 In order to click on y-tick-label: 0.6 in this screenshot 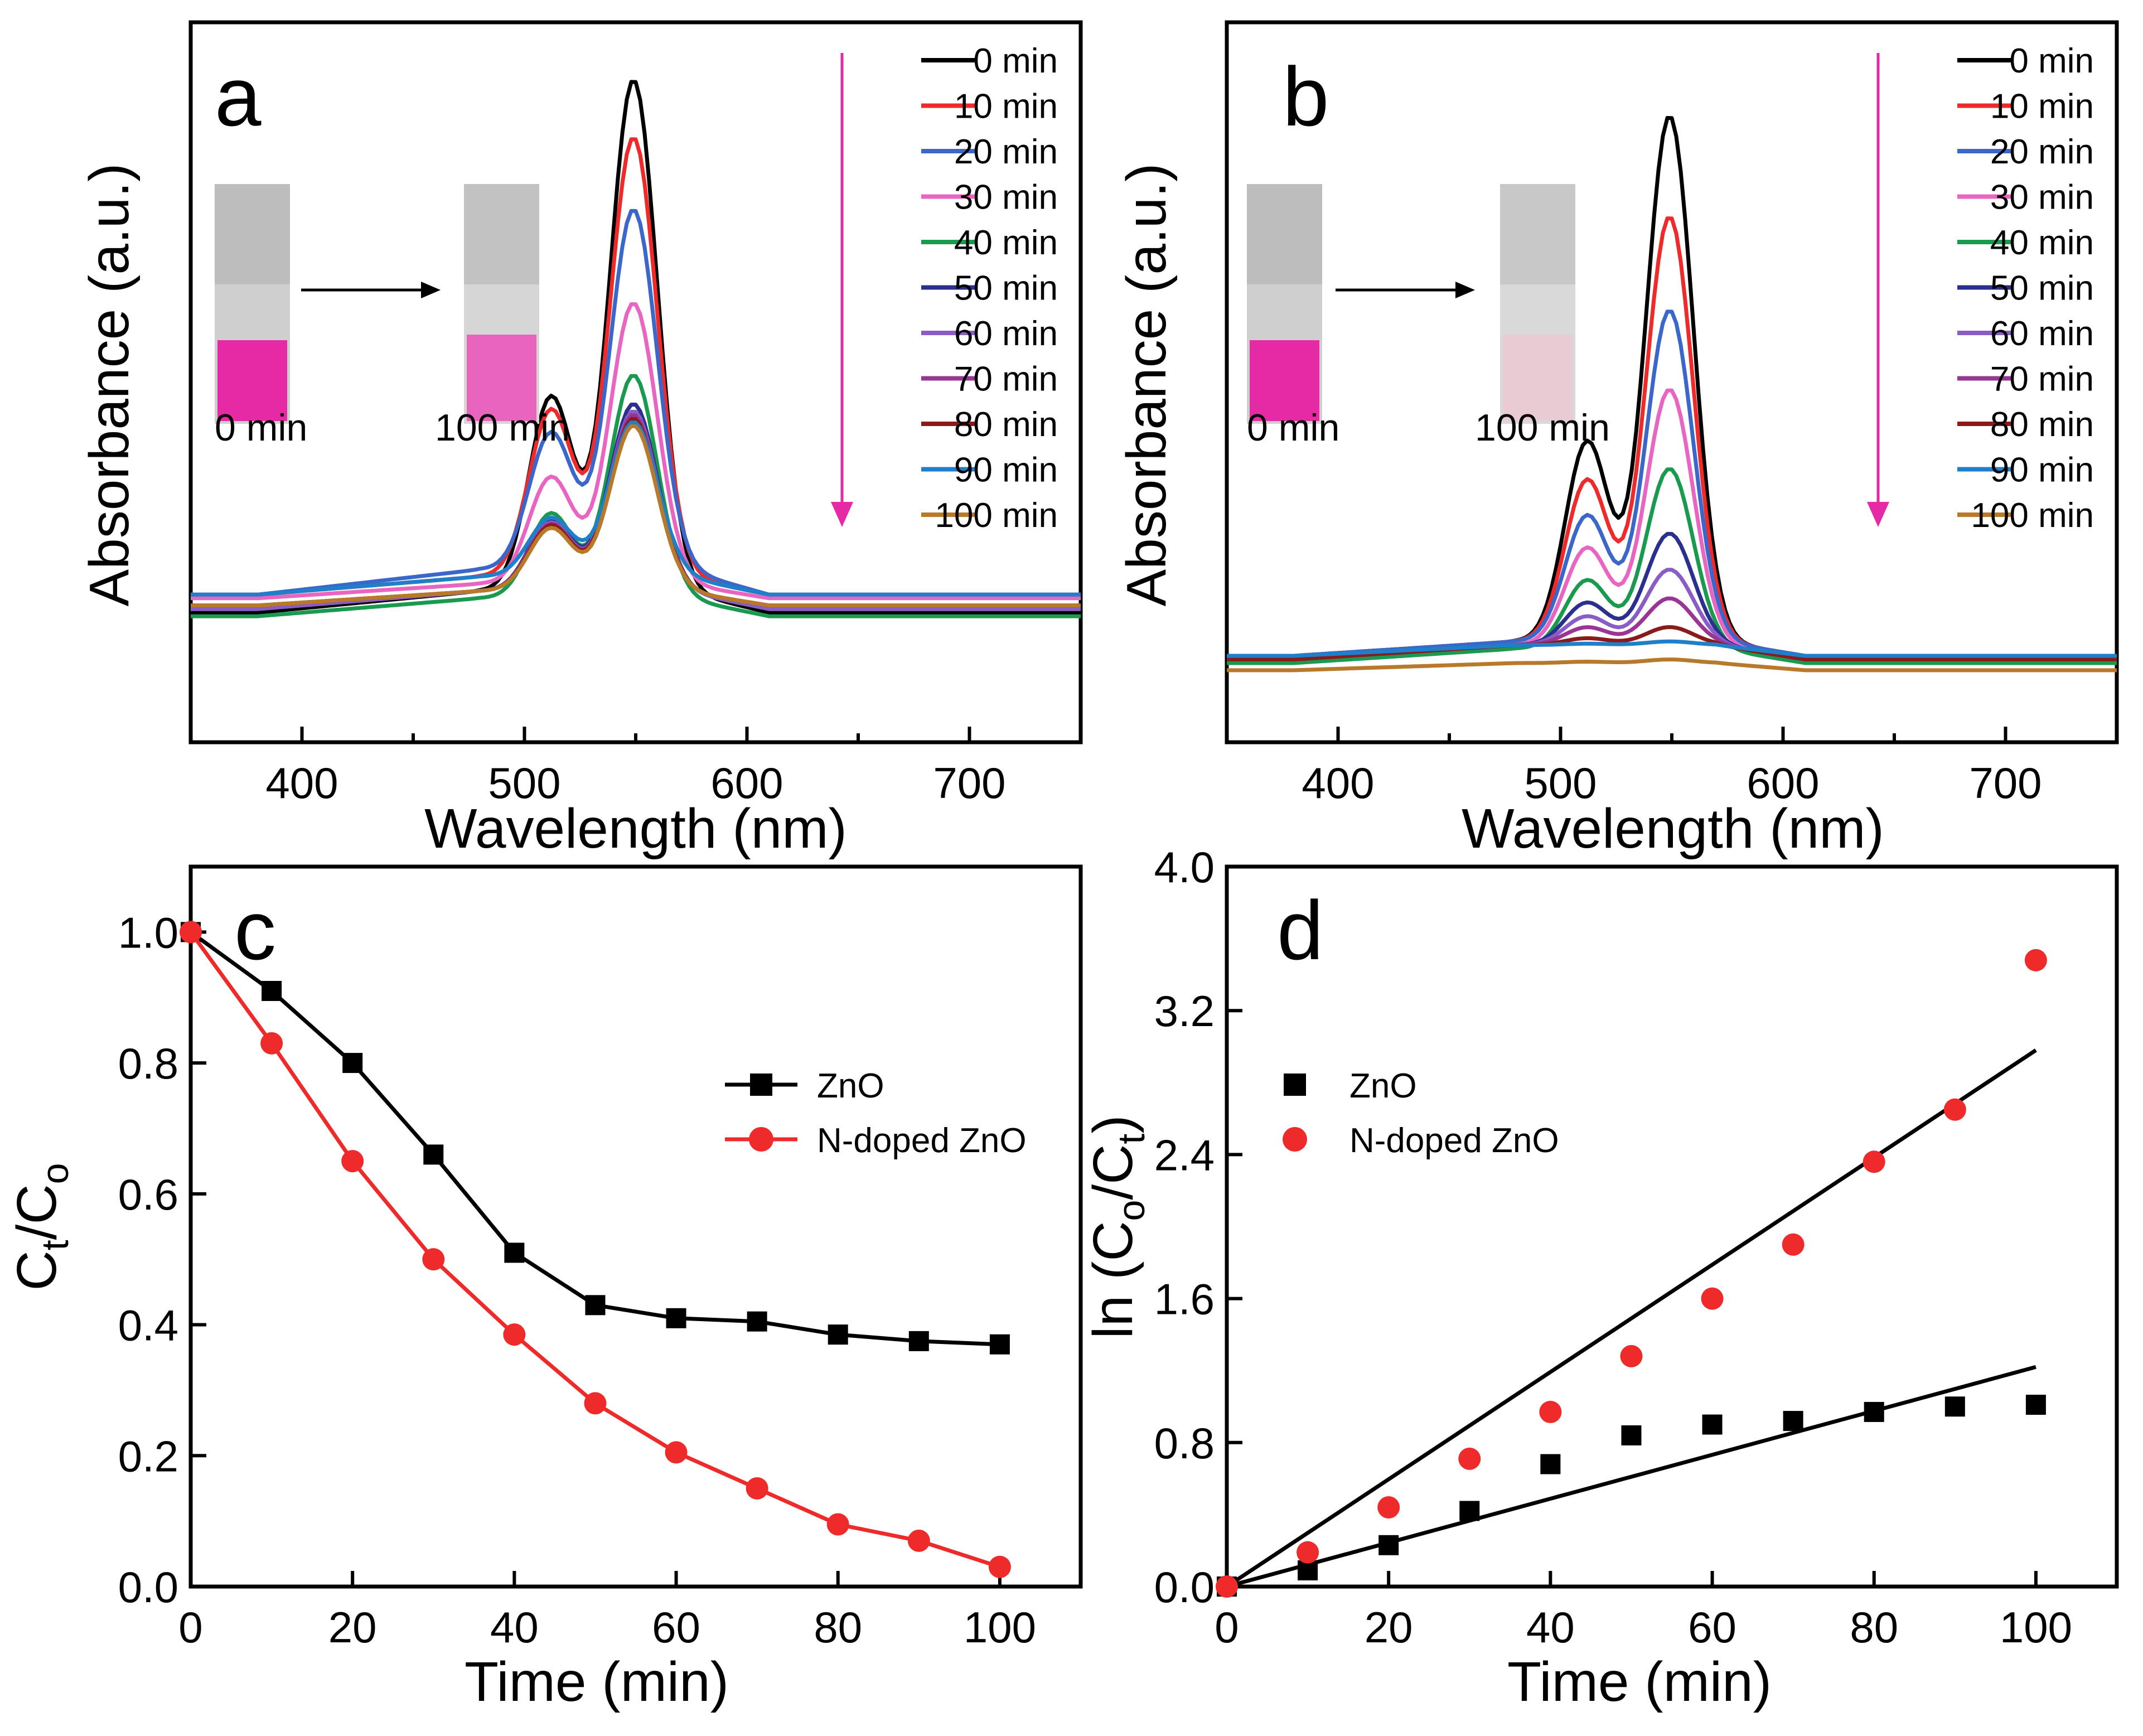, I will do `click(148, 1195)`.